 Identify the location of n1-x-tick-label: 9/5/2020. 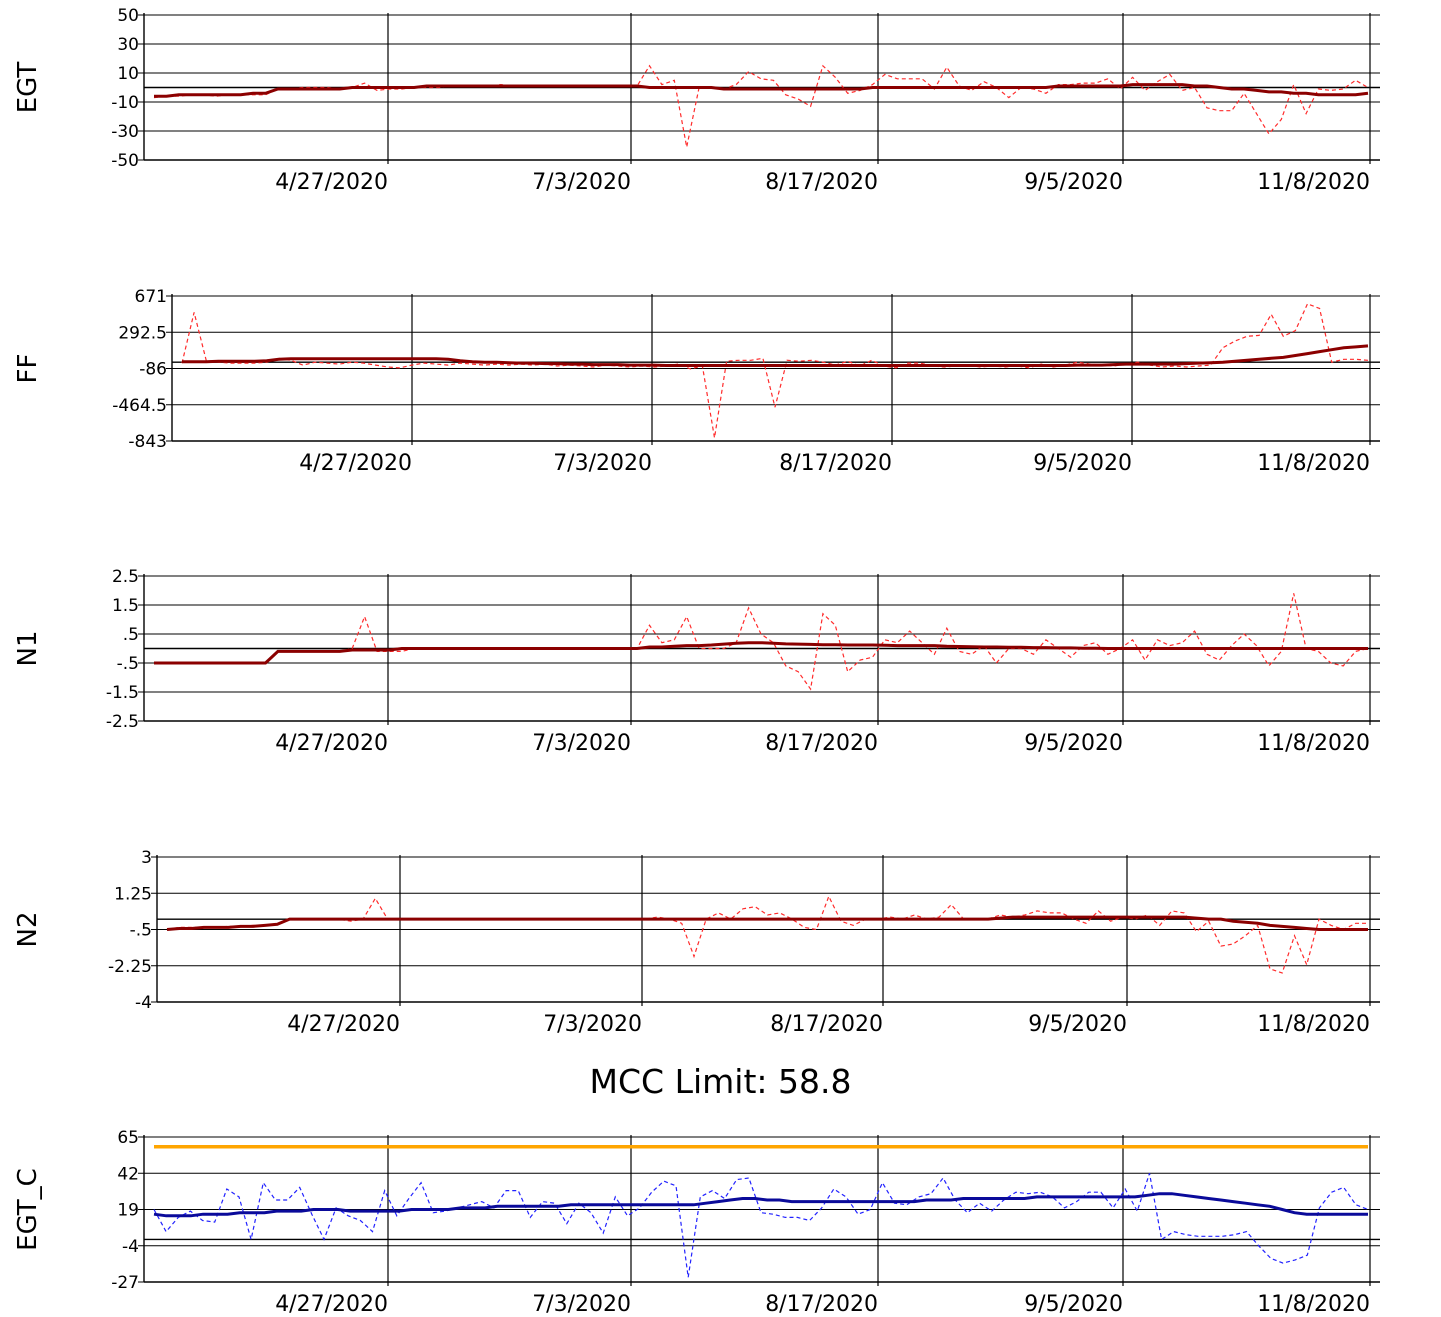
(1073, 743).